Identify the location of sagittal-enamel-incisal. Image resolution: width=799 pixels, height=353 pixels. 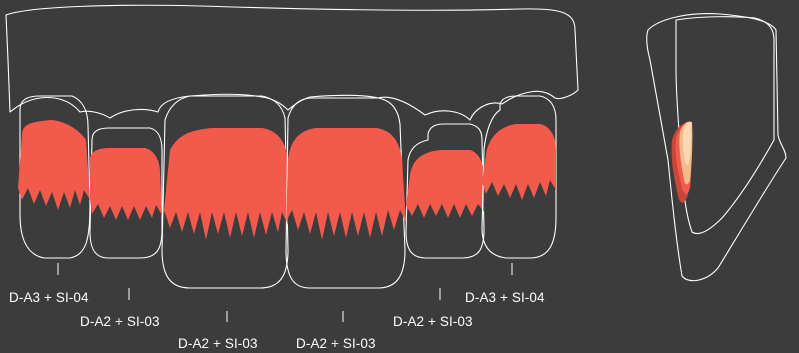
(687, 143).